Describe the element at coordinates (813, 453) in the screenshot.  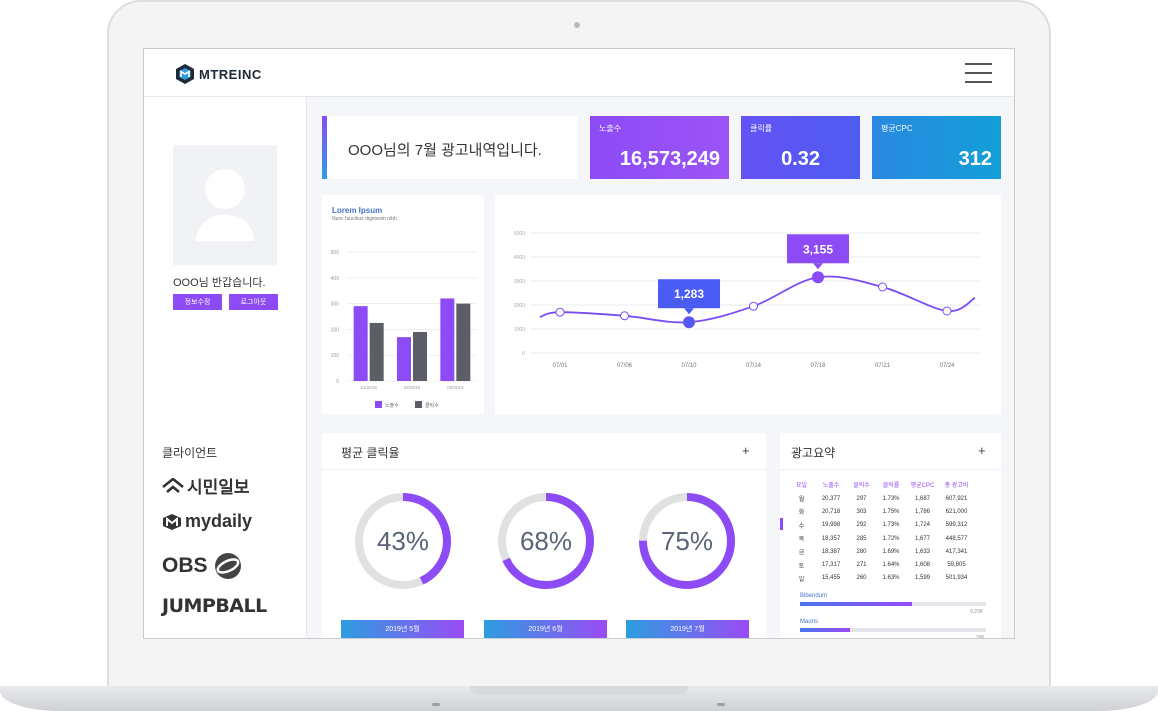
I see `summary-title: 광고요약` at that location.